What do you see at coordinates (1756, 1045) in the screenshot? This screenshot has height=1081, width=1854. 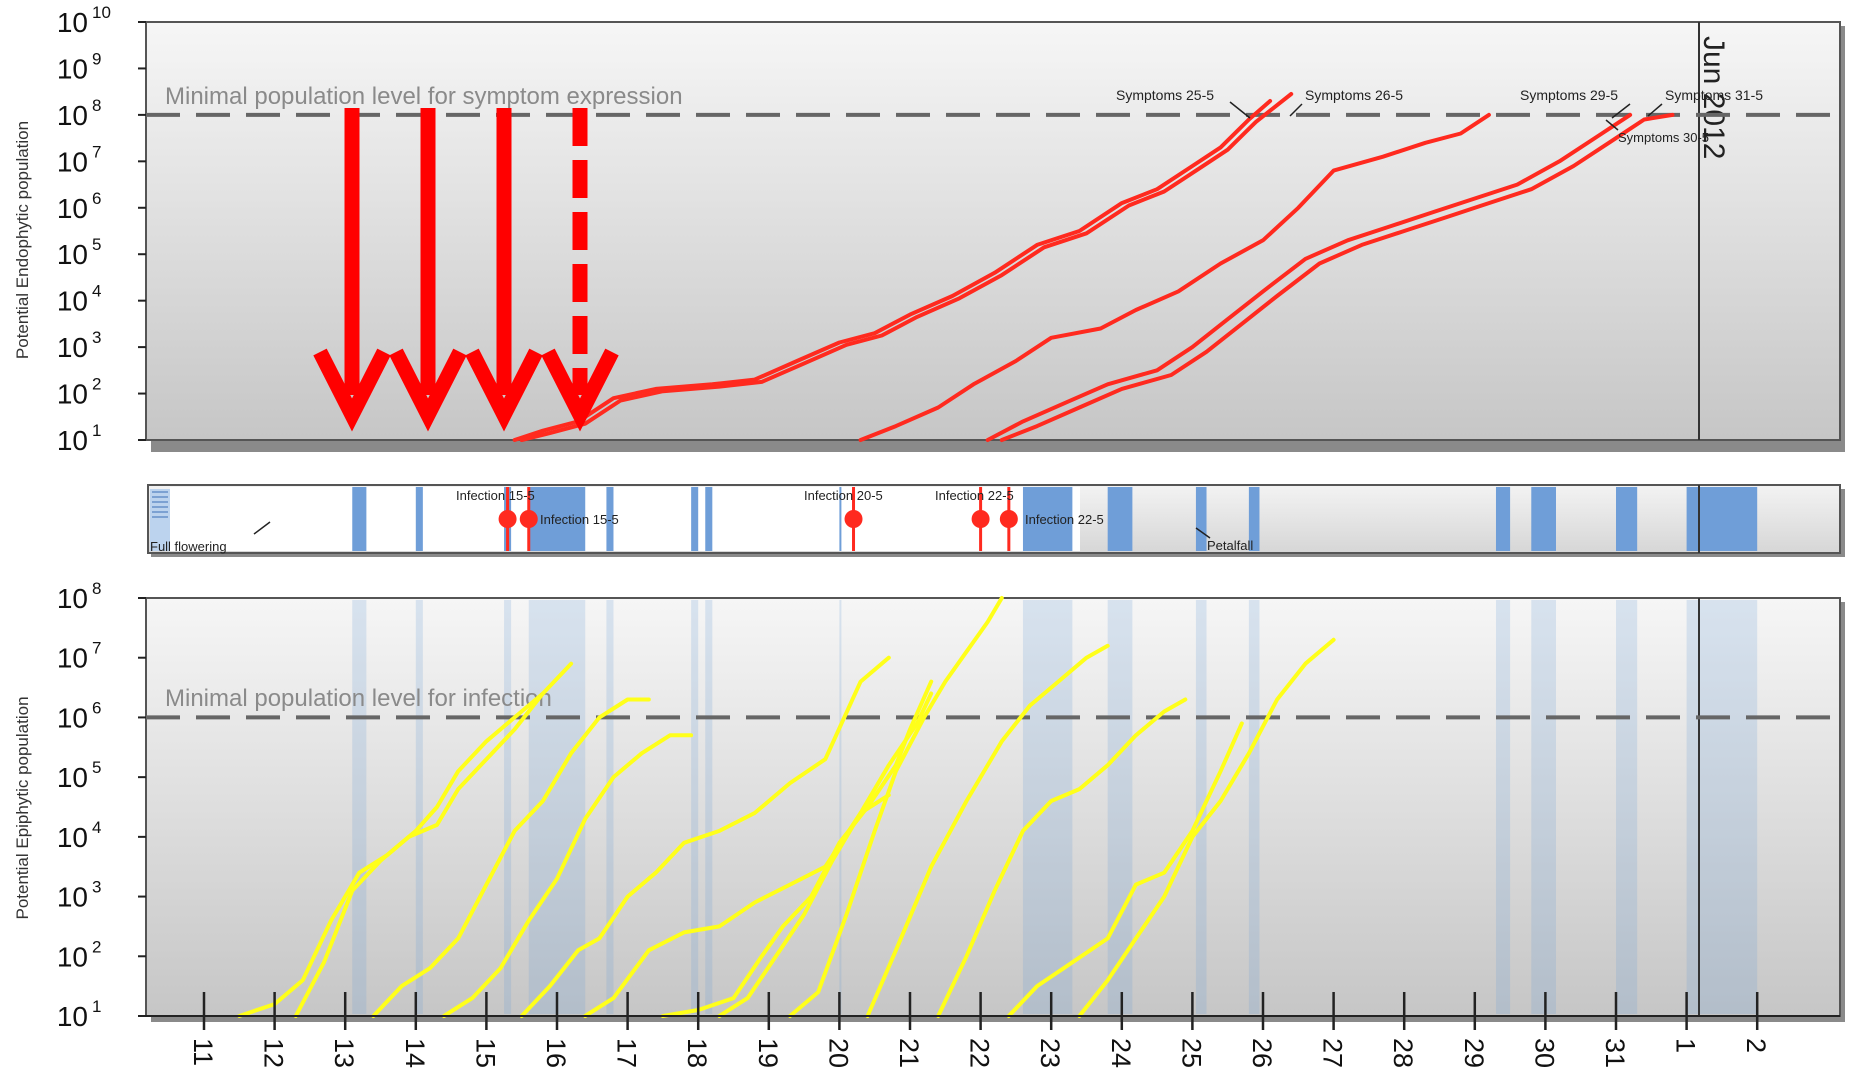 I see `x-tick-label: 2` at bounding box center [1756, 1045].